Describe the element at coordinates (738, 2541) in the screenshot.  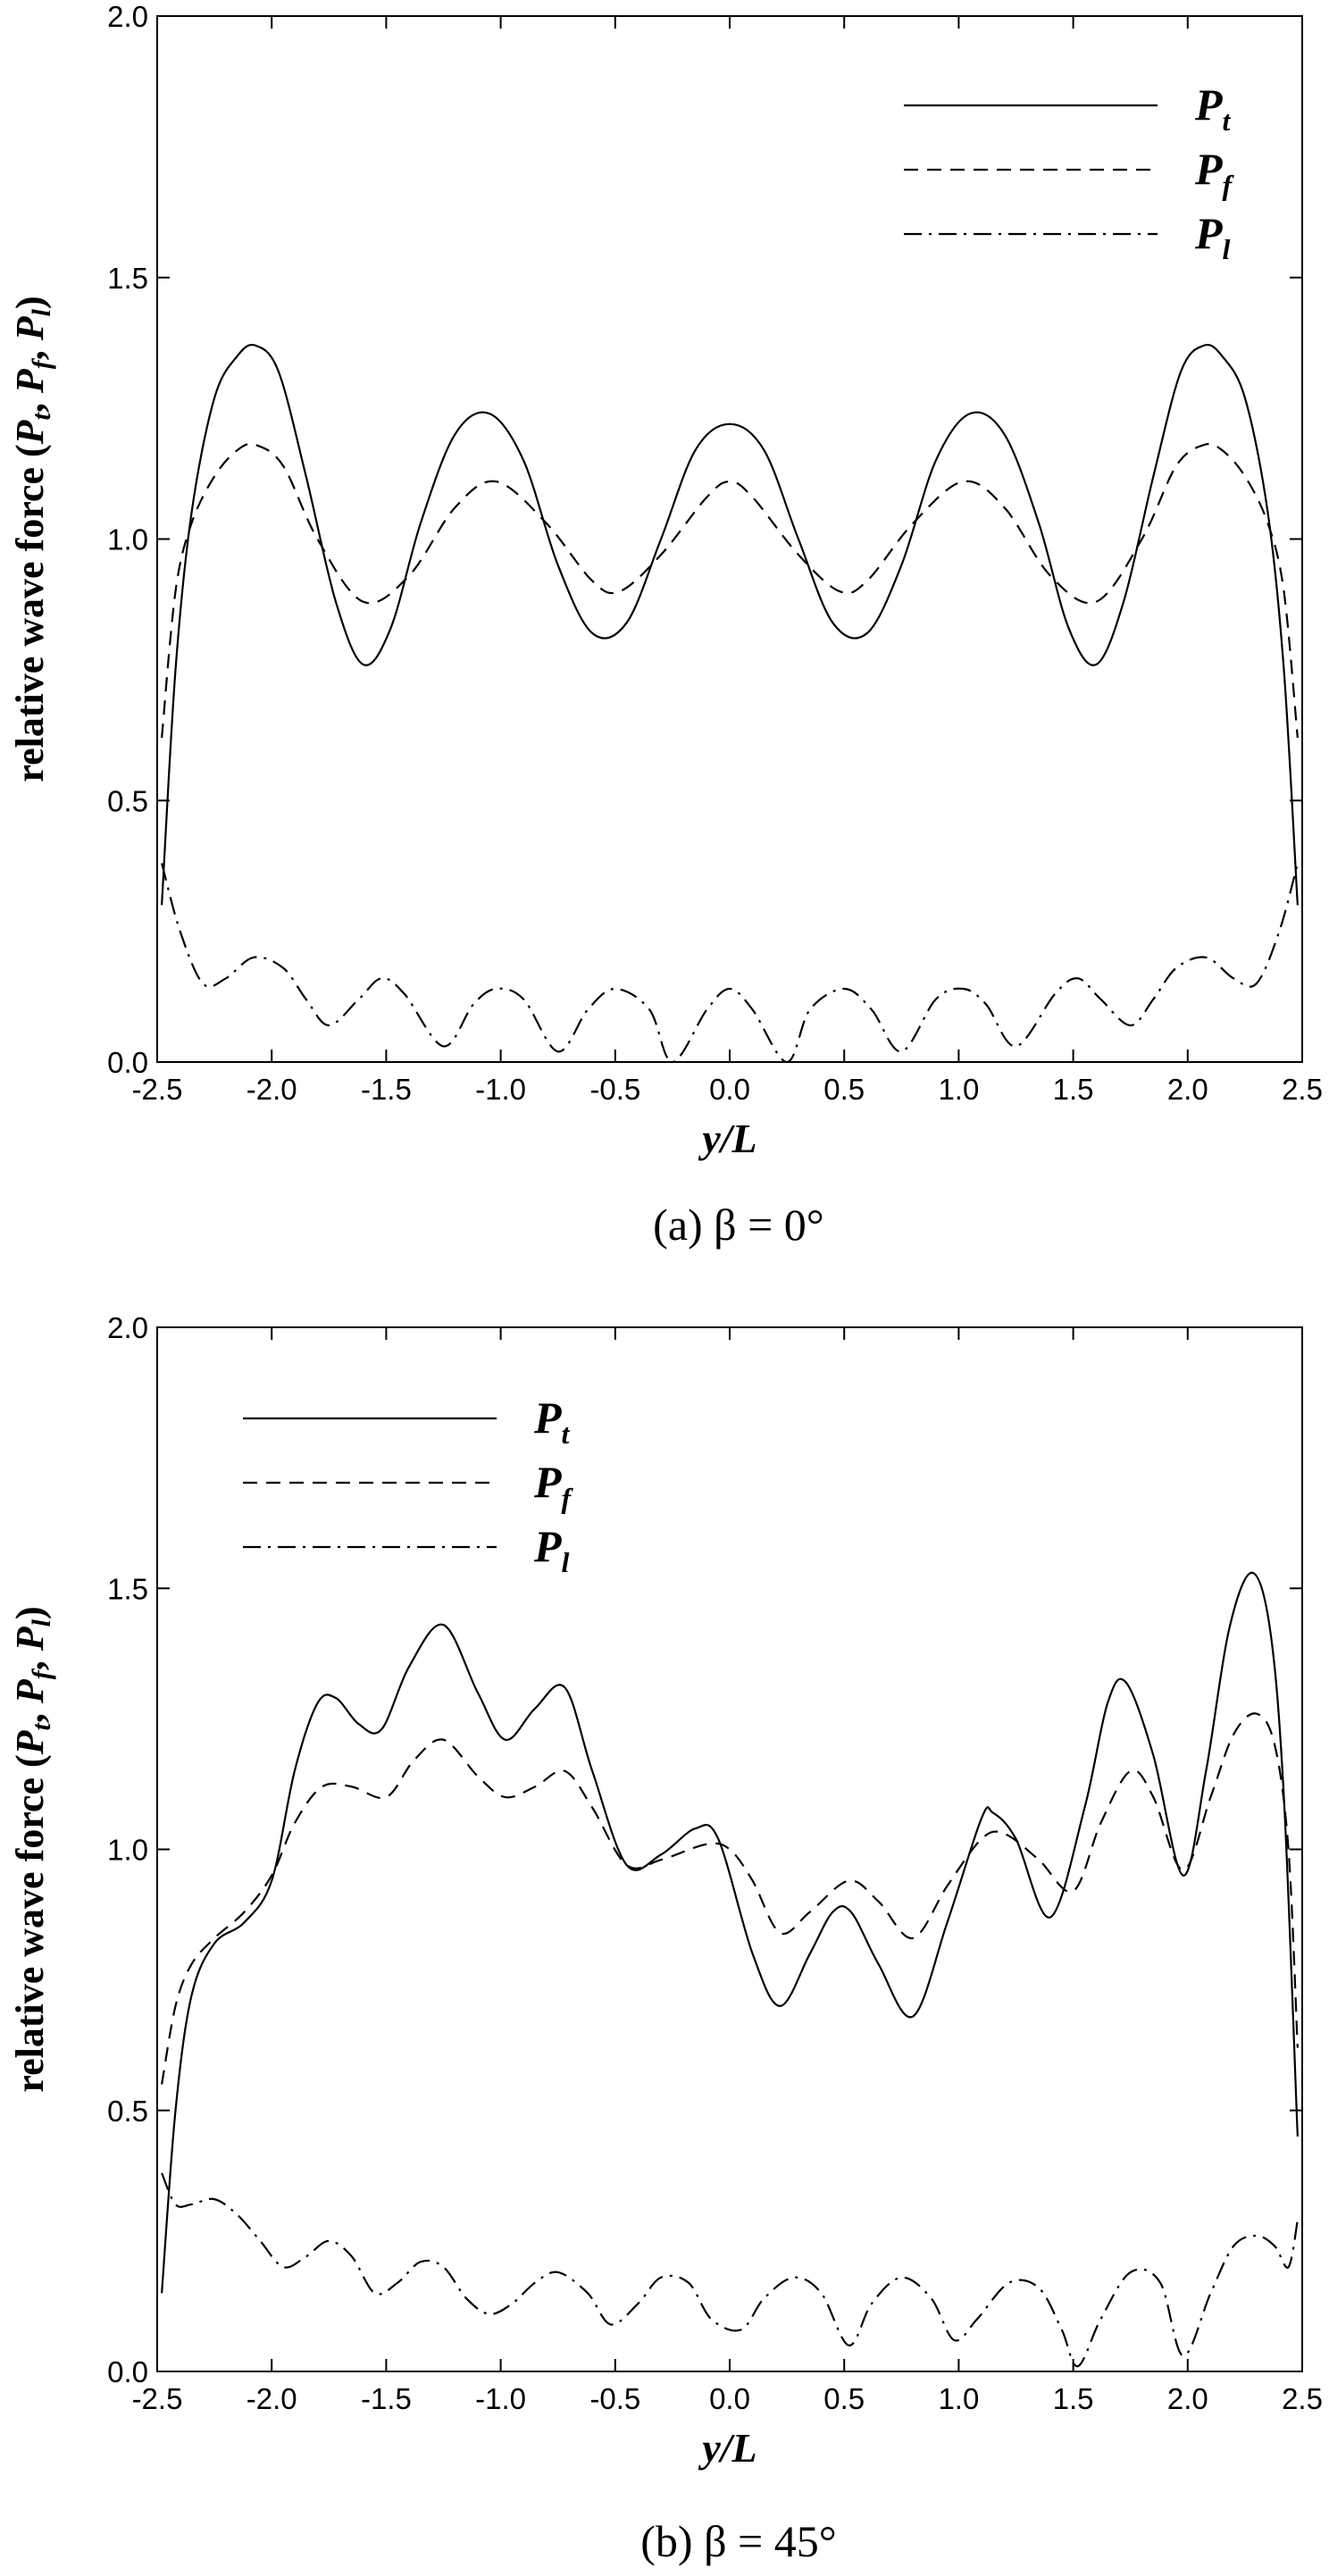
I see `figure-caption: (b) β = 45°` at that location.